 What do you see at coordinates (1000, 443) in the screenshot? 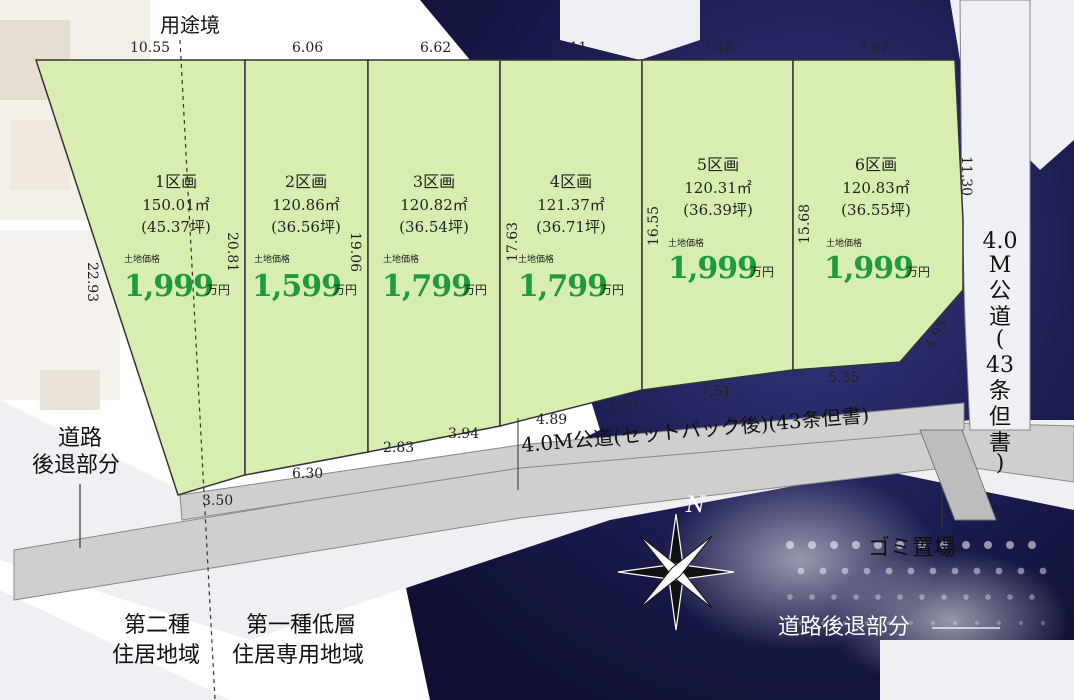
I see `right-road-char-9: 書` at bounding box center [1000, 443].